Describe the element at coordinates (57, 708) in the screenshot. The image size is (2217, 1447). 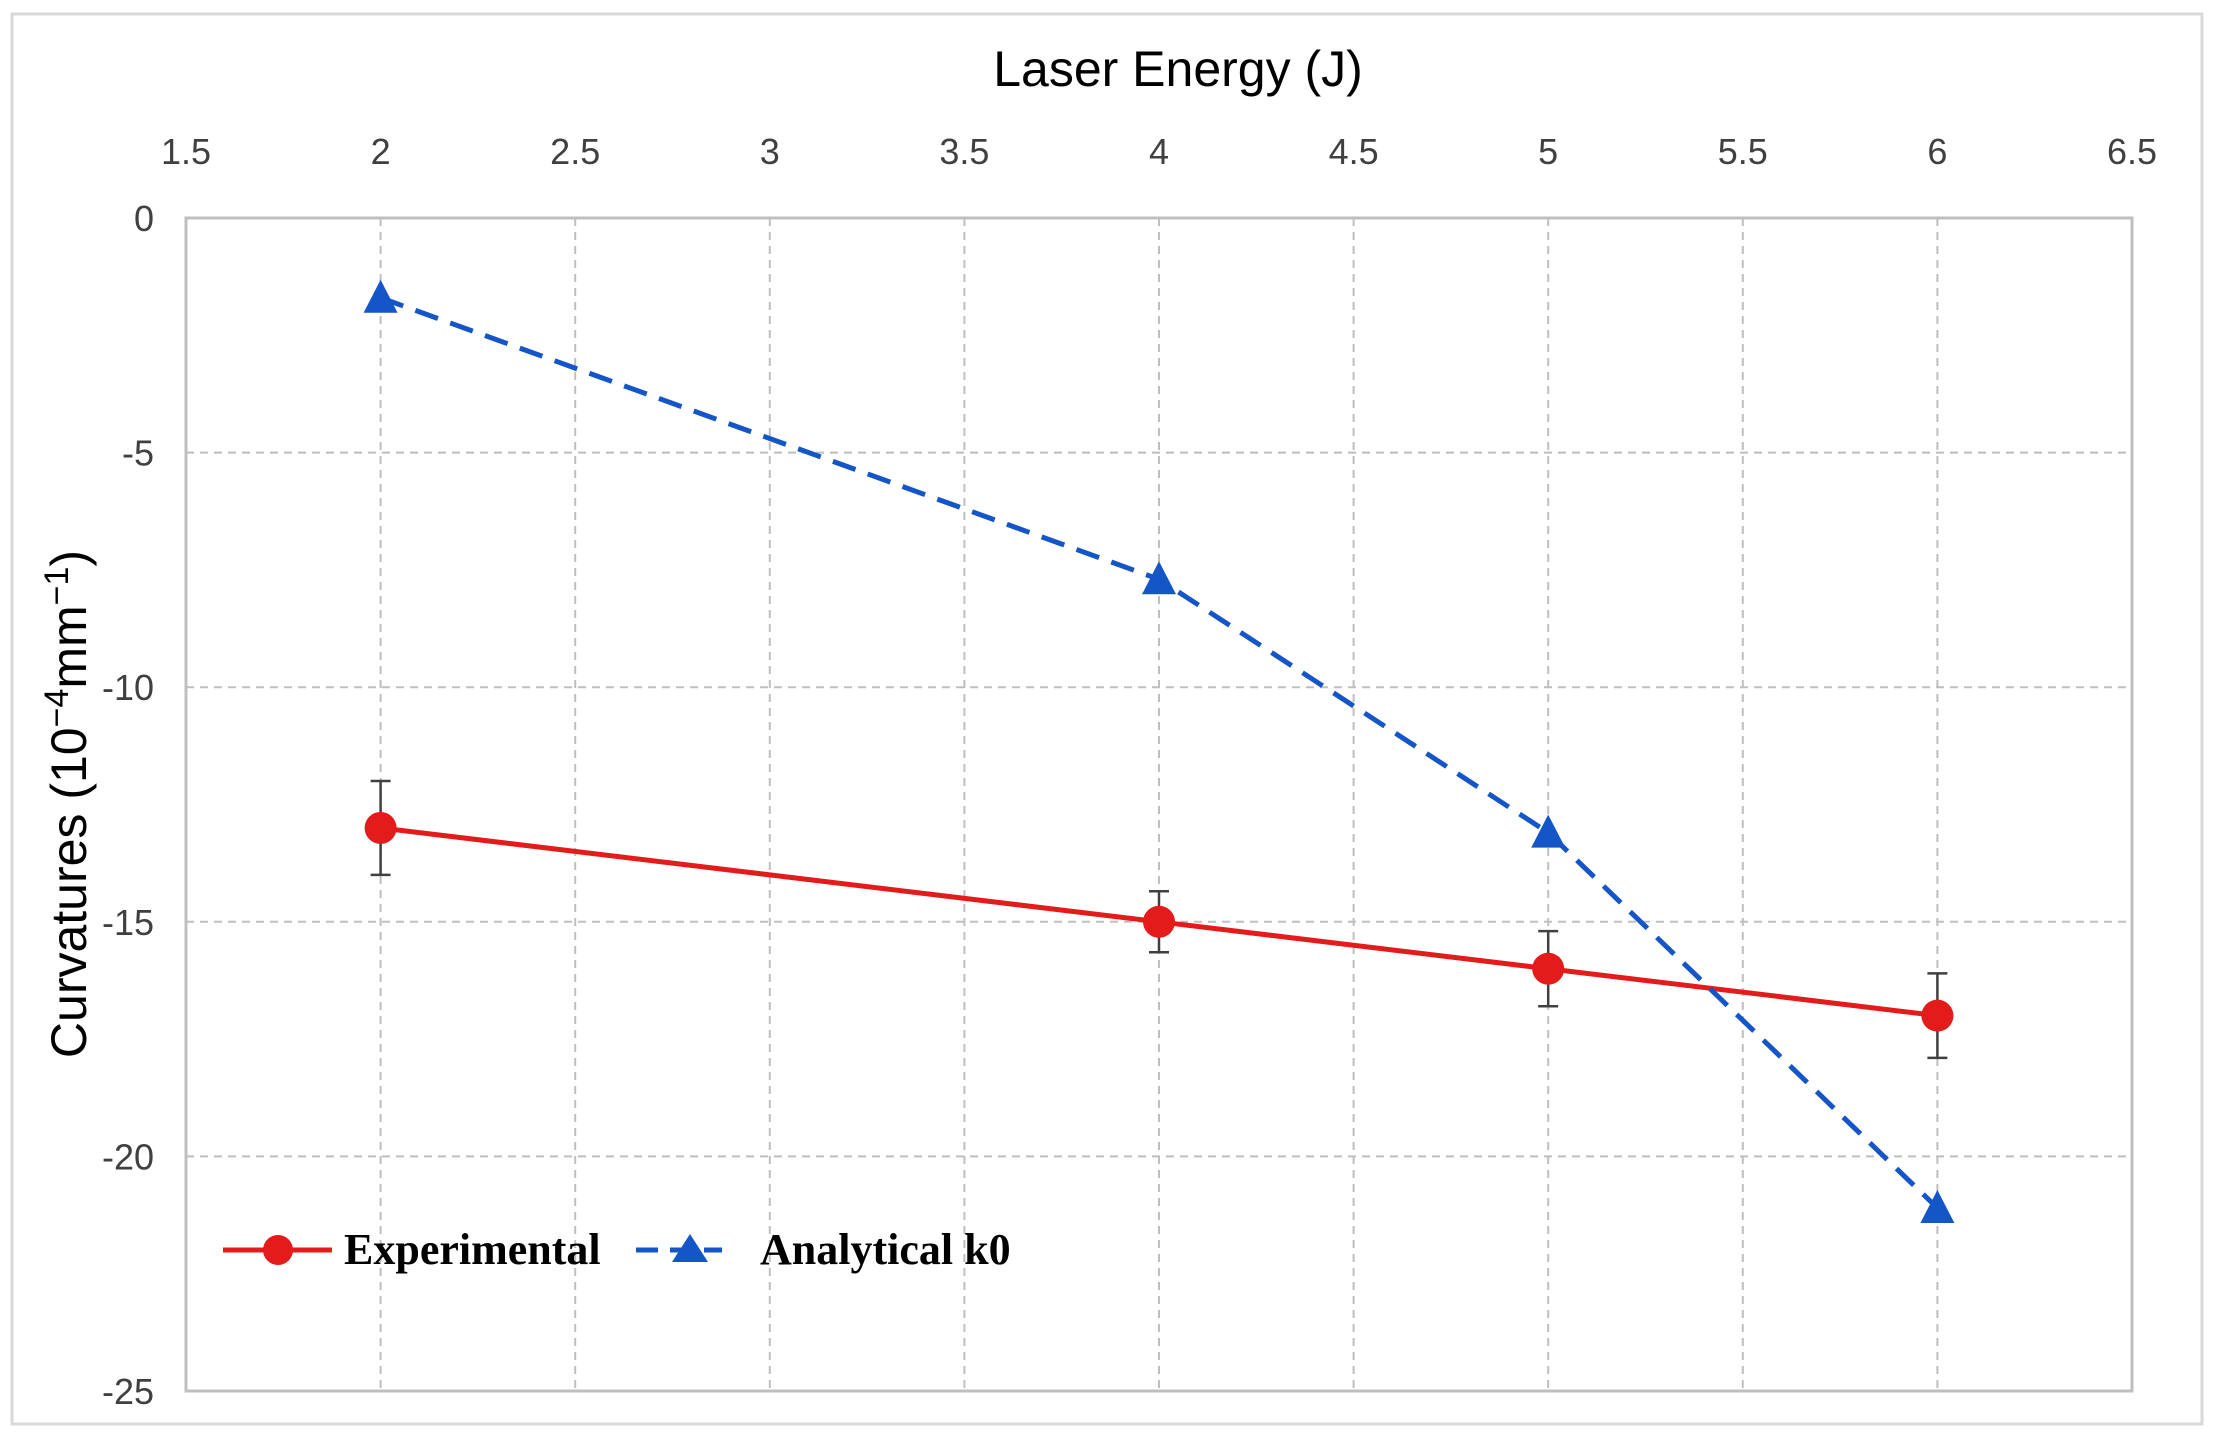
I see `y-axis-title-exponent: −4` at that location.